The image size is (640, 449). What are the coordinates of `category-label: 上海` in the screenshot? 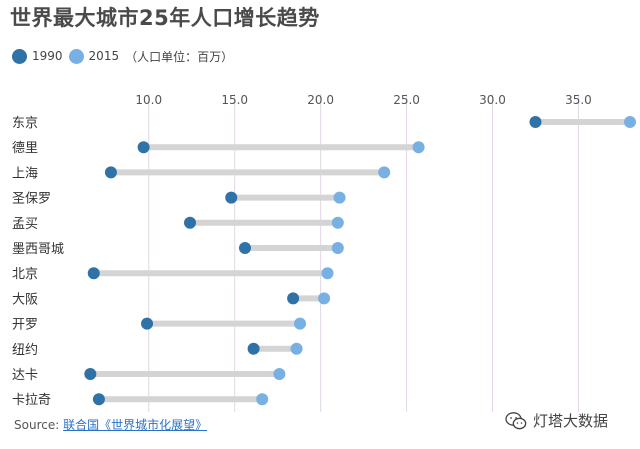 It's located at (25, 173).